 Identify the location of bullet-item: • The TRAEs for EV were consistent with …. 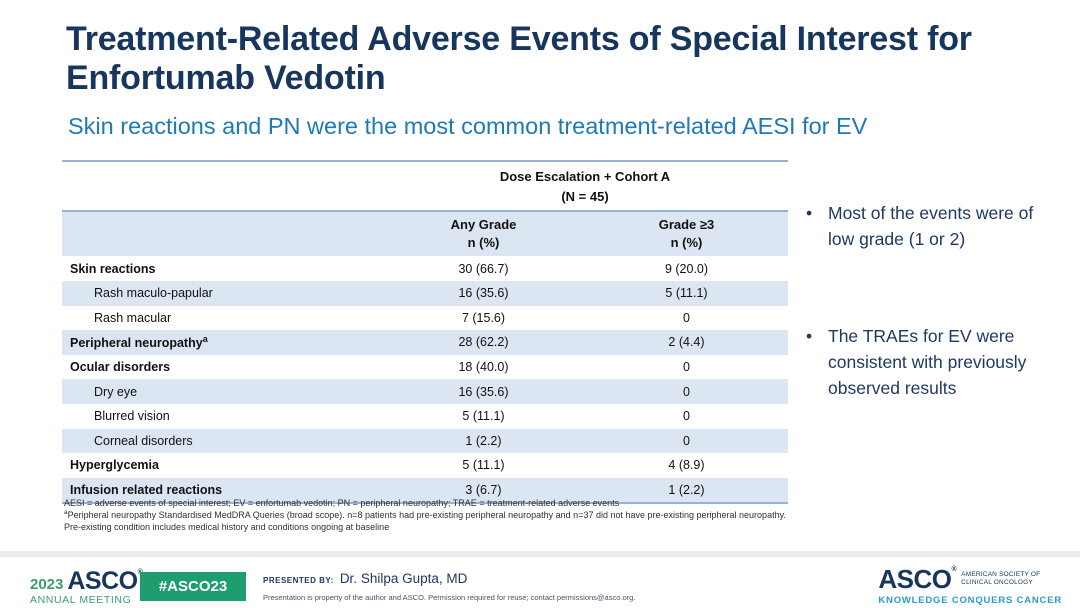
(935, 362).